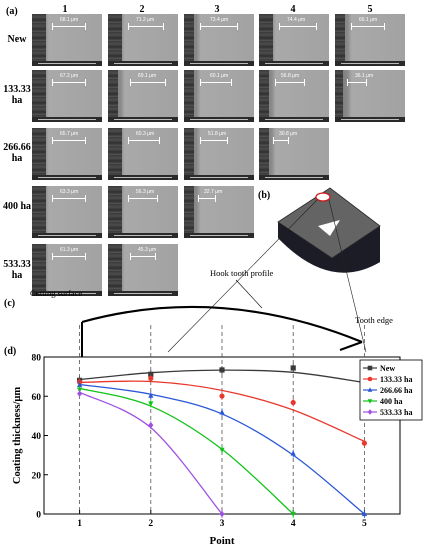 This screenshot has width=427, height=550. Describe the element at coordinates (143, 270) in the screenshot. I see `sem-image: 45.3 μm` at that location.